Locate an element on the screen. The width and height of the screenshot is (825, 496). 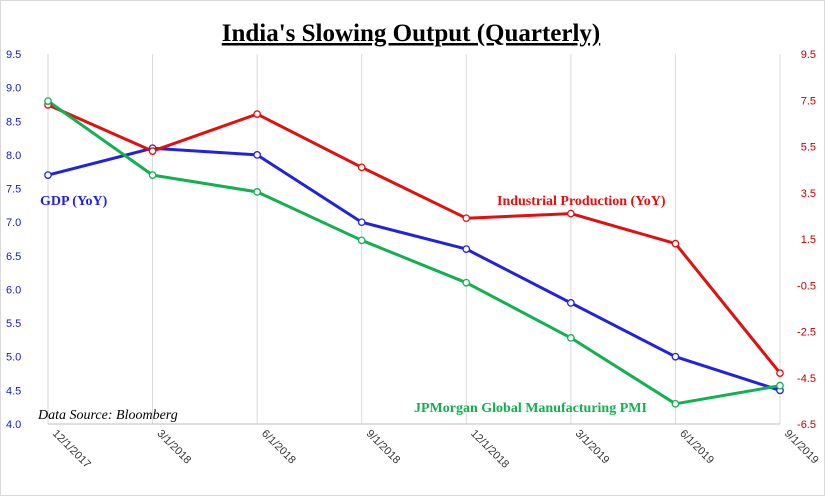
y-right-tick-label: -6.5 is located at coordinates (806, 425).